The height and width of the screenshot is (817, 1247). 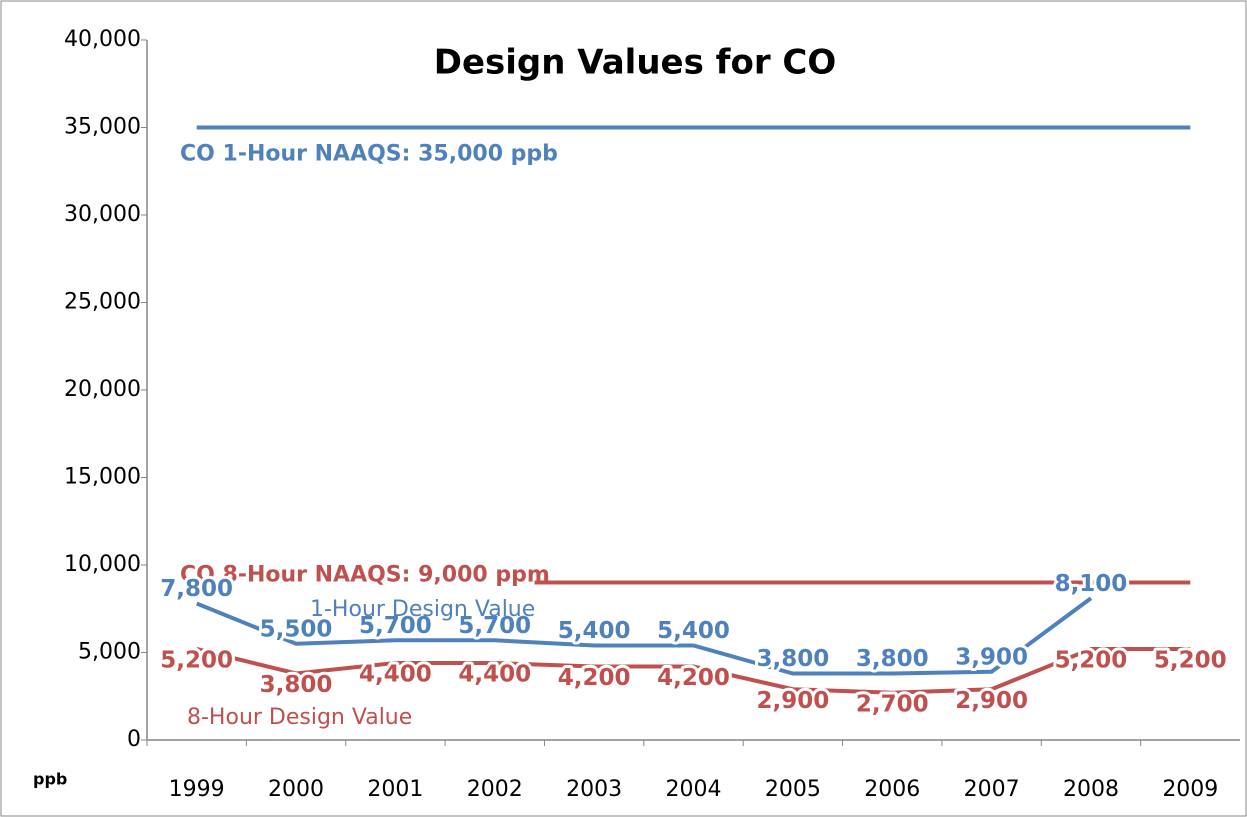 What do you see at coordinates (635, 63) in the screenshot?
I see `chart-title: Design Values for CO` at bounding box center [635, 63].